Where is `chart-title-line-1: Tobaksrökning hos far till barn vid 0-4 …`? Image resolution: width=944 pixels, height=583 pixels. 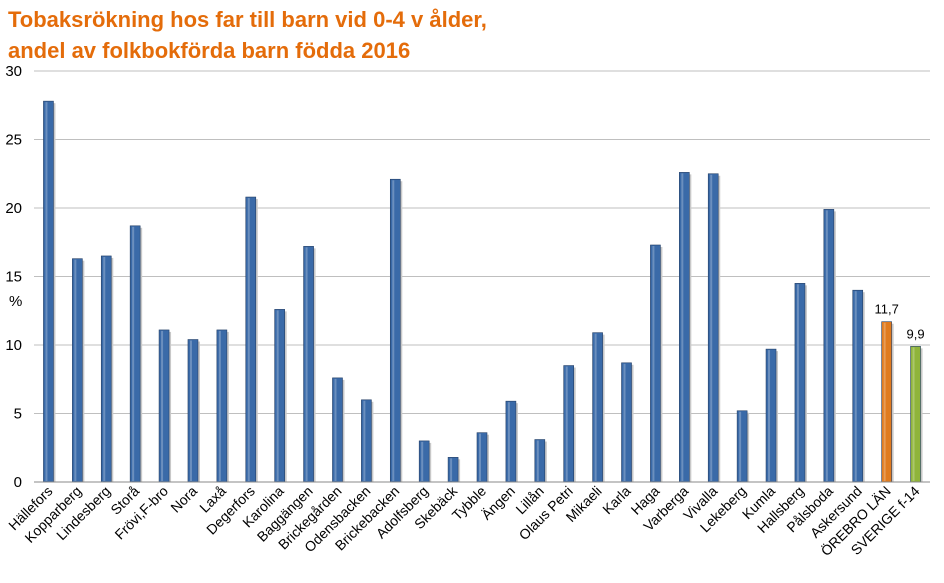
chart-title-line-1: Tobaksrökning hos far till barn vid 0-4 … is located at coordinates (247, 19).